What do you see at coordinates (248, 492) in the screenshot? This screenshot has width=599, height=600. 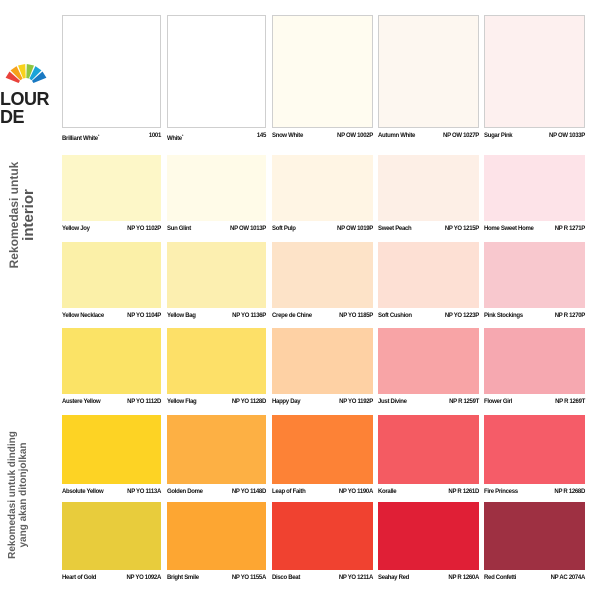 I see `swatch-code: NP YO 1148D` at bounding box center [248, 492].